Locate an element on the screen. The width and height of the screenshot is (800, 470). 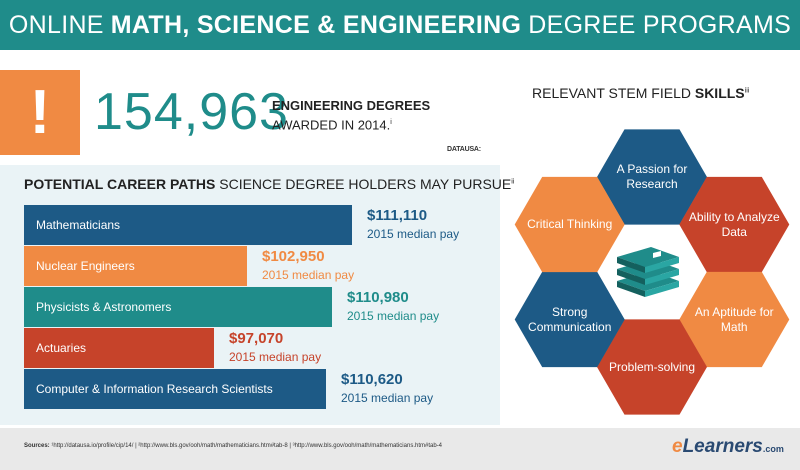
skills-title-rest: RELEVANT STEM FIELD is located at coordinates (611, 93).